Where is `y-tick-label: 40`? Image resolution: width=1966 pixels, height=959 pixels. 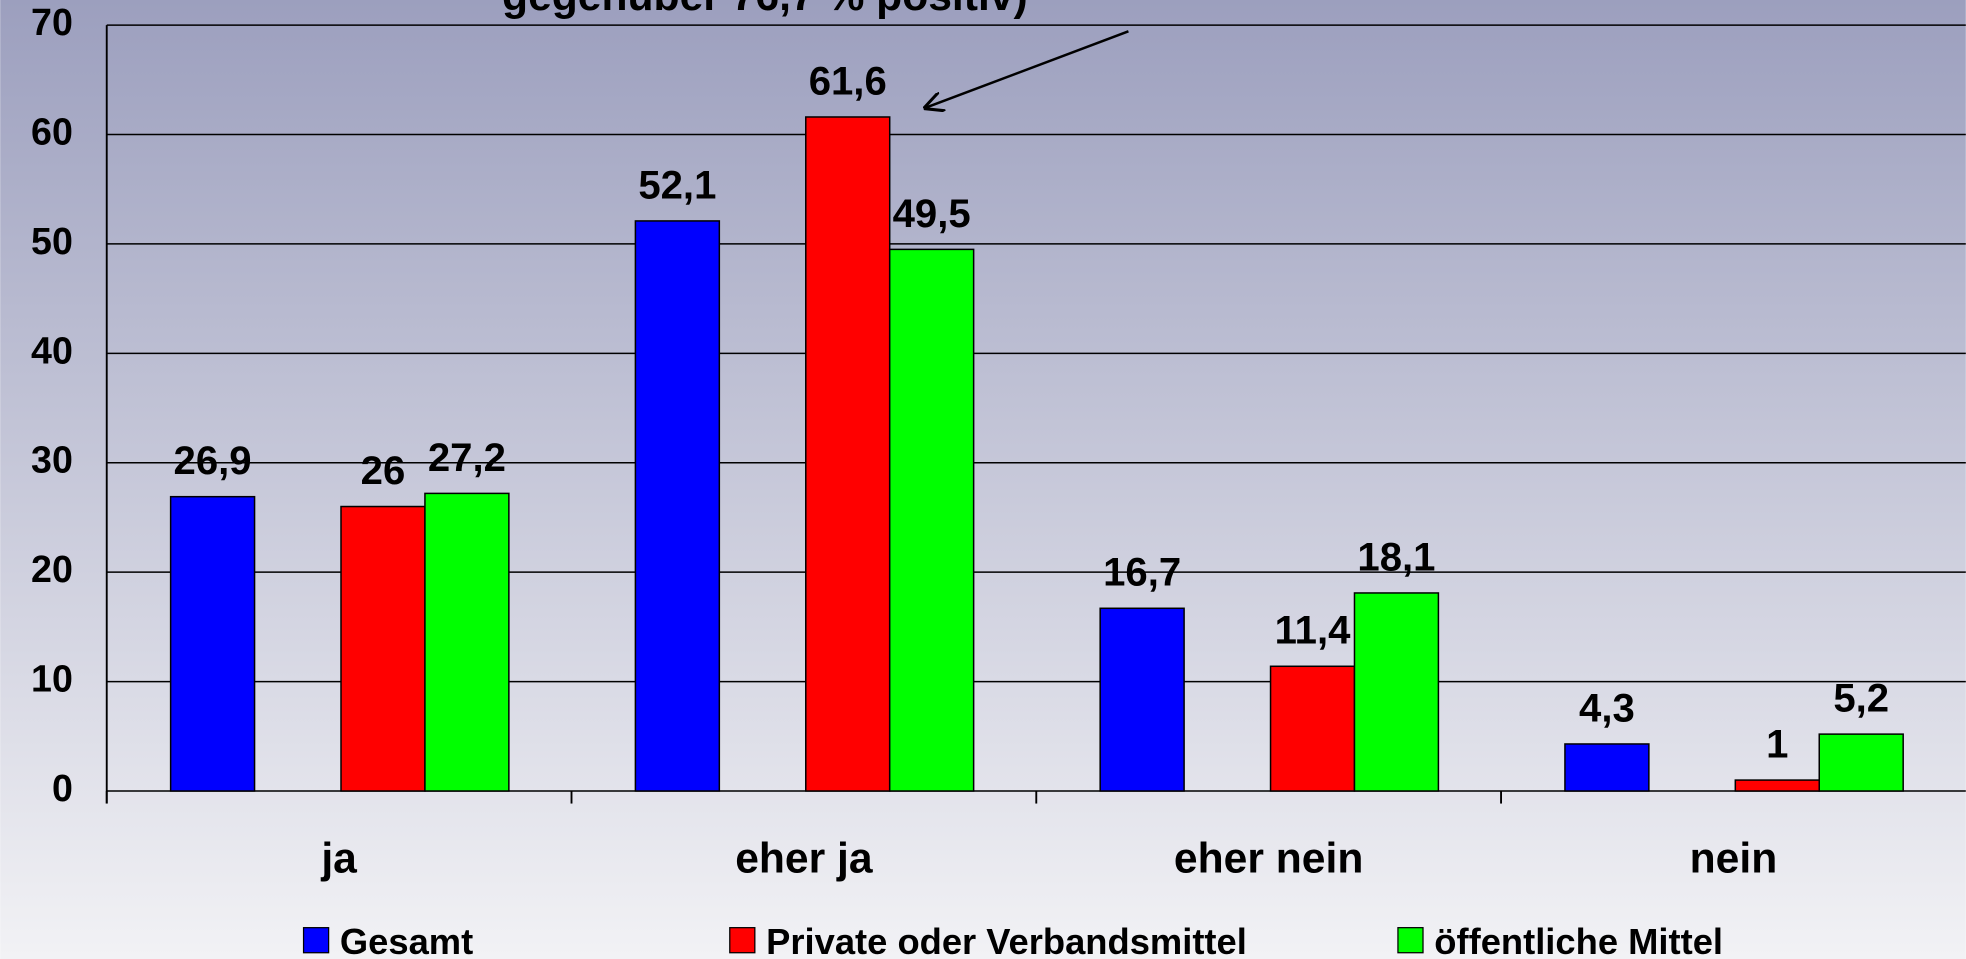 y-tick-label: 40 is located at coordinates (52, 350).